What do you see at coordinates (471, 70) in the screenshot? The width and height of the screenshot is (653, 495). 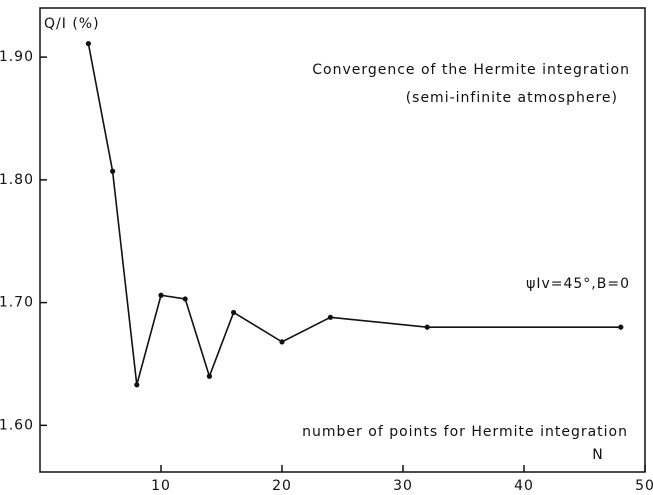 I see `chart-title: Convergence of the Hermite integration` at bounding box center [471, 70].